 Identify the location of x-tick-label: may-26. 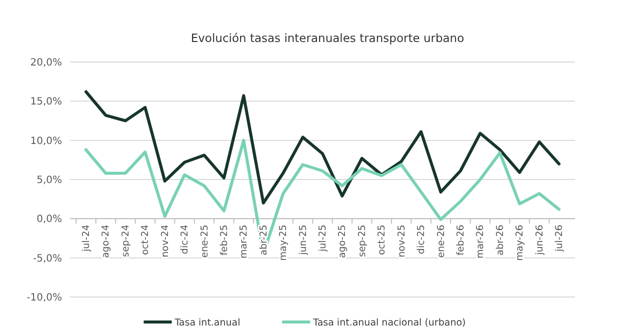
(520, 242).